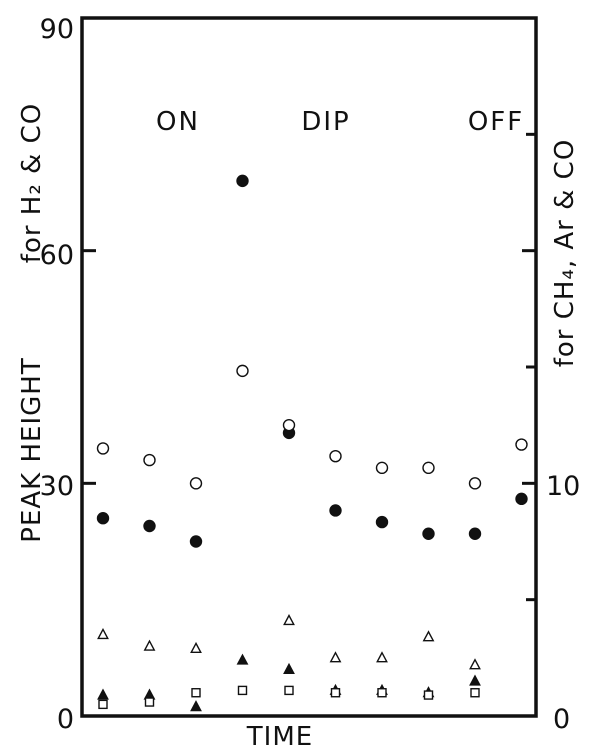  I want to click on right-tick-label-10: 10, so click(563, 486).